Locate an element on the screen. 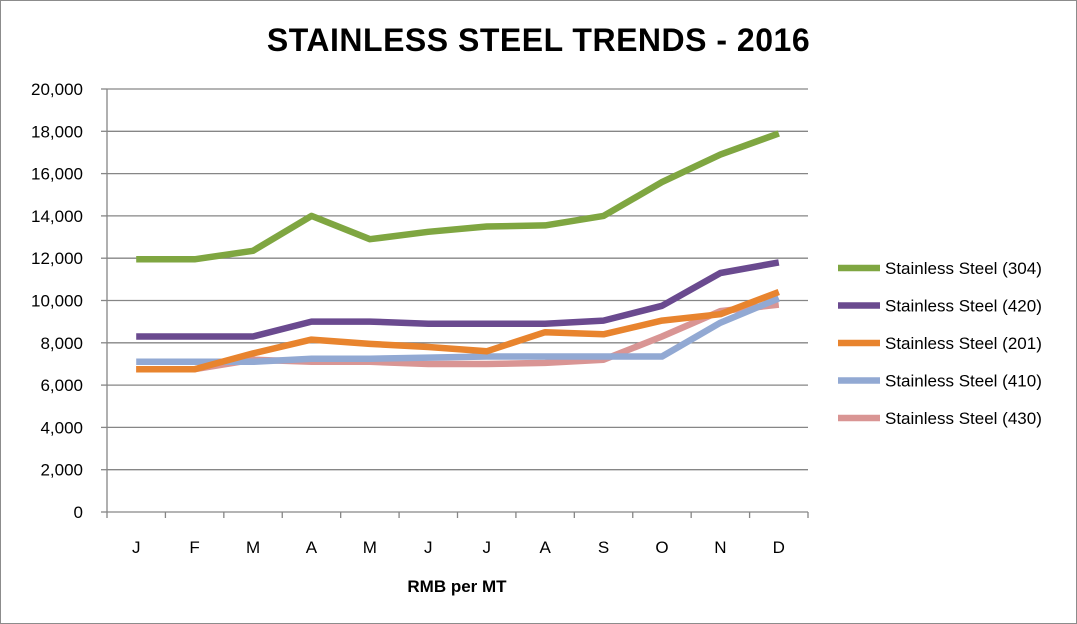 The height and width of the screenshot is (624, 1077). legend-label: Stainless Steel (420) is located at coordinates (963, 306).